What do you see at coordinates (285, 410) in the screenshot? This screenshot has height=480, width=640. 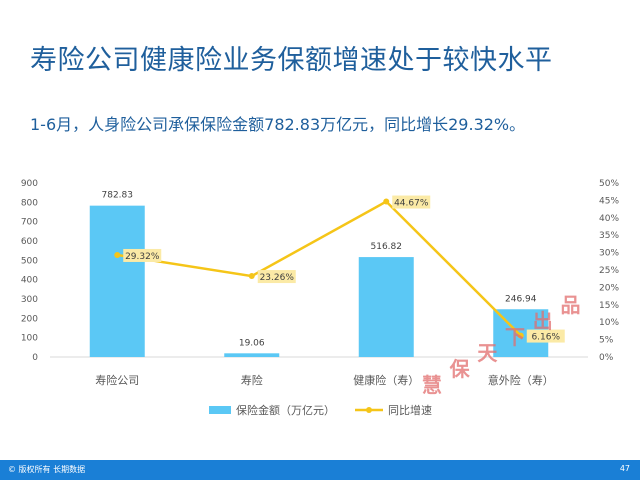 I see `legend-bar-label: 保险金额（万亿元）` at bounding box center [285, 410].